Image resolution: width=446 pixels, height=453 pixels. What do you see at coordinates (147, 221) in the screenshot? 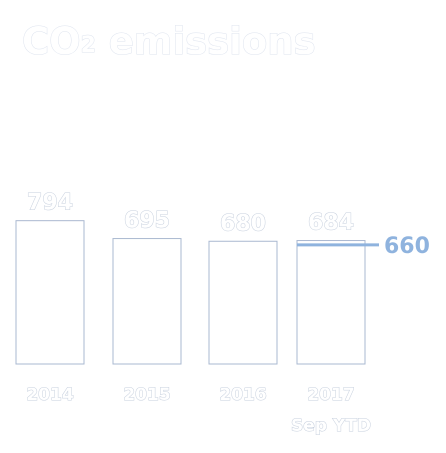
I see `value-label-1: 695` at bounding box center [147, 221].